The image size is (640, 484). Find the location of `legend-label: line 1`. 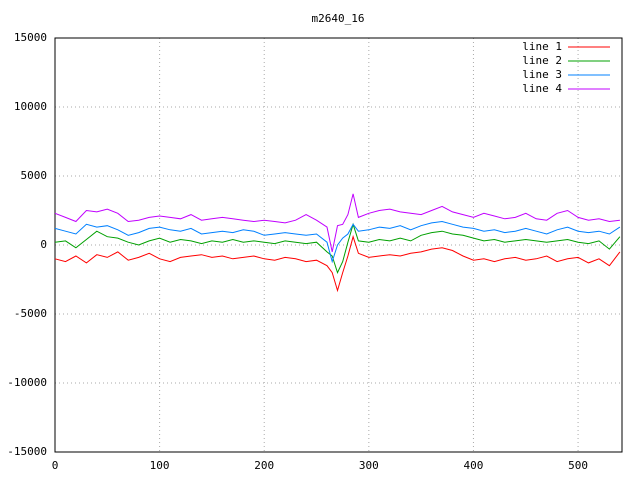

legend-label: line 1 is located at coordinates (542, 46).